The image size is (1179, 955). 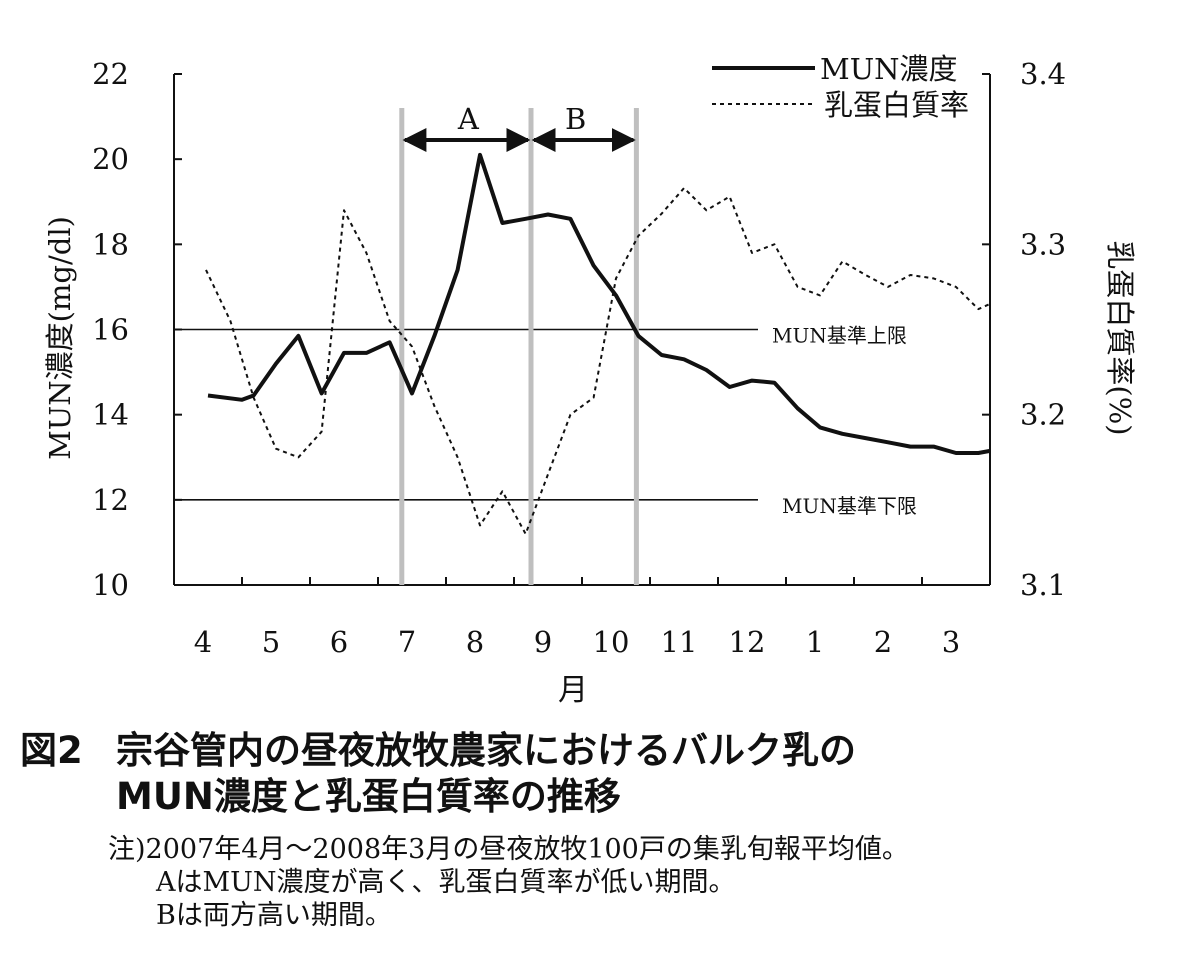 I want to click on figure-number: 図2, so click(x=51, y=750).